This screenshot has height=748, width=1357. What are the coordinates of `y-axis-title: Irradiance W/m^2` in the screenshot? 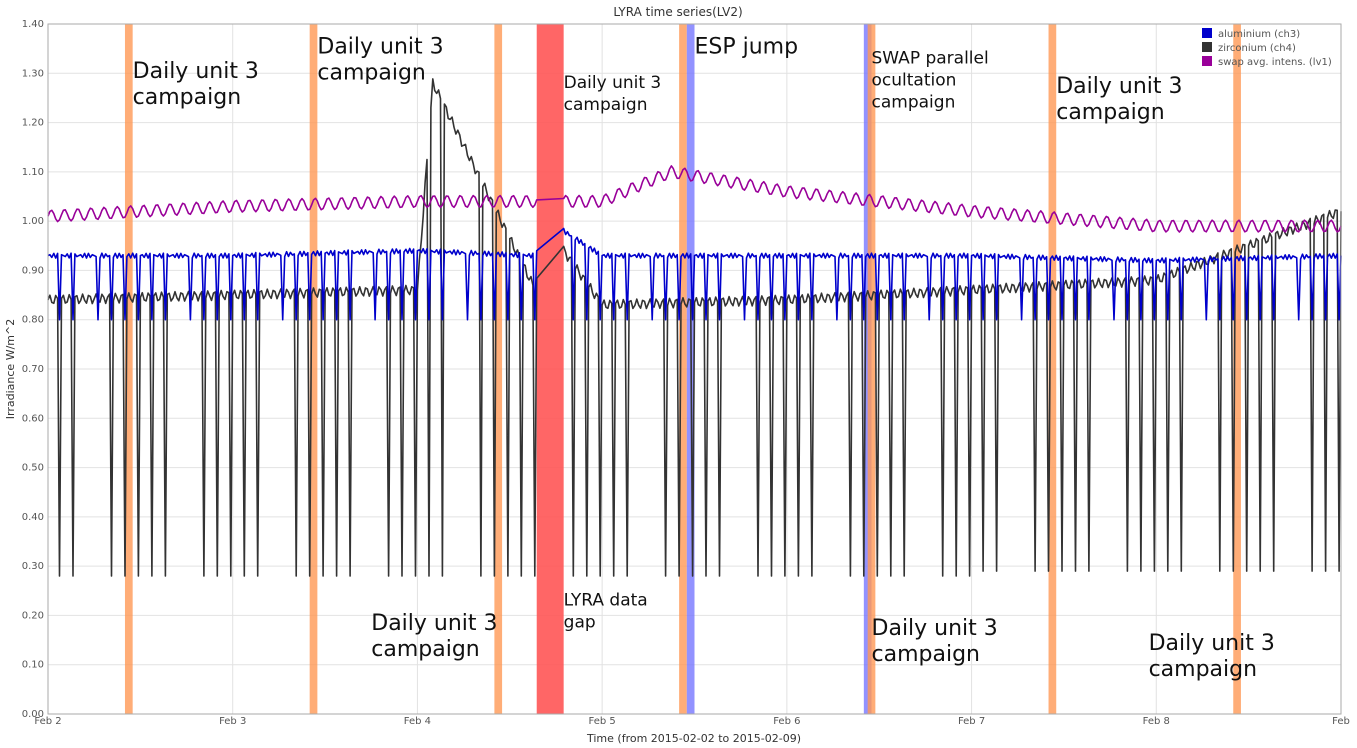 It's located at (10, 369).